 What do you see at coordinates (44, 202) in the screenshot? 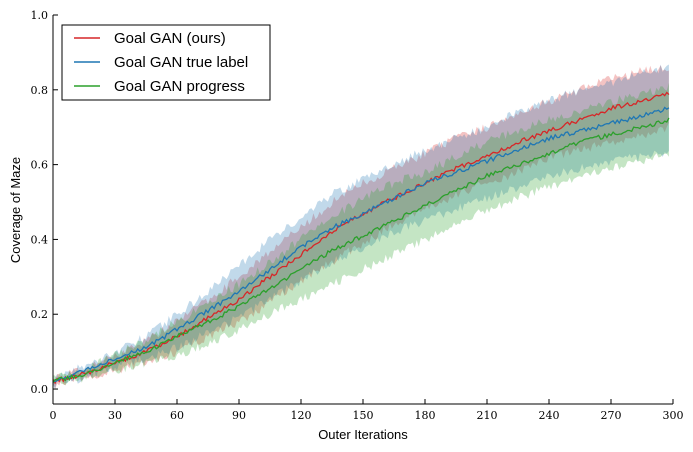
I see `y-ticks: 0.0 0.2 0.4 0.6 0.8 1.0` at bounding box center [44, 202].